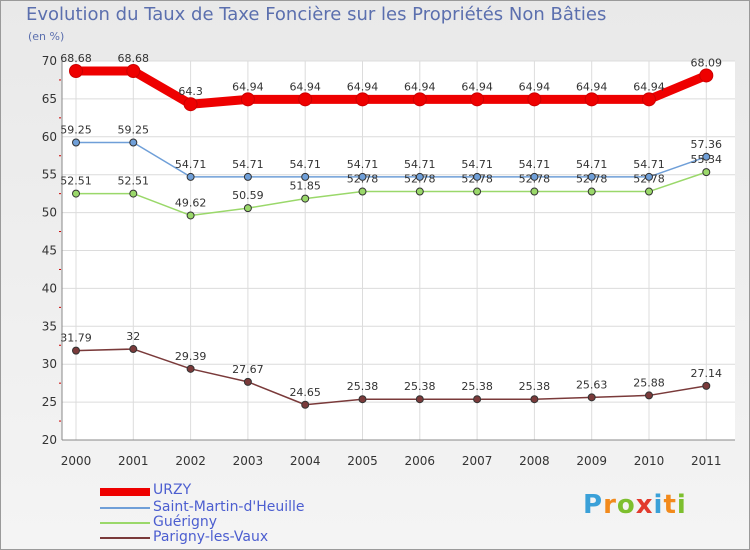 The height and width of the screenshot is (550, 750). Describe the element at coordinates (191, 356) in the screenshot. I see `data-label: 29.39` at that location.